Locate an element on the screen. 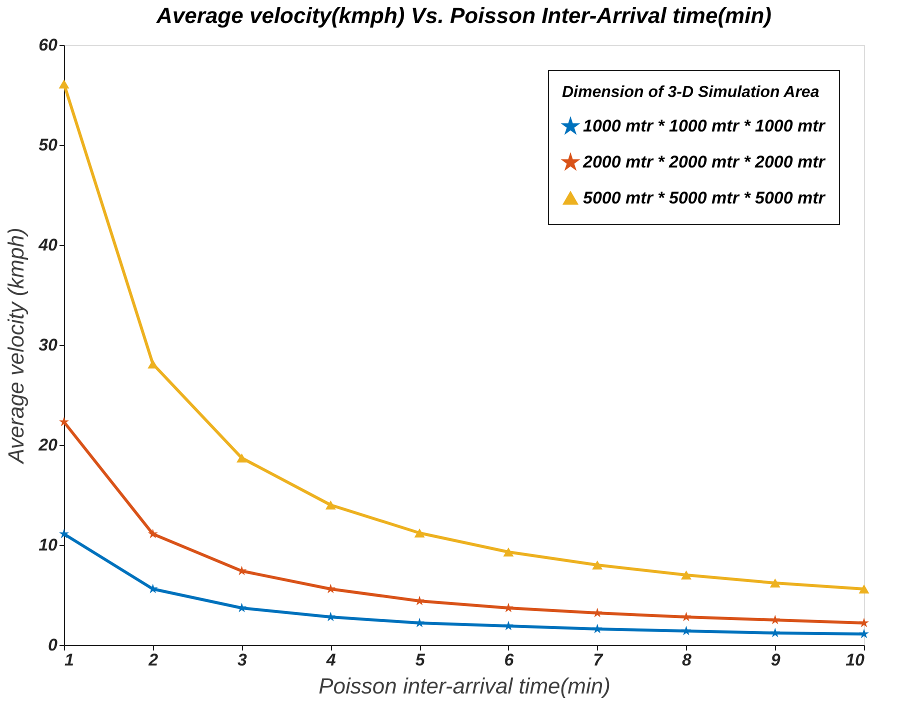  x-tick-label: 7 is located at coordinates (598, 660).